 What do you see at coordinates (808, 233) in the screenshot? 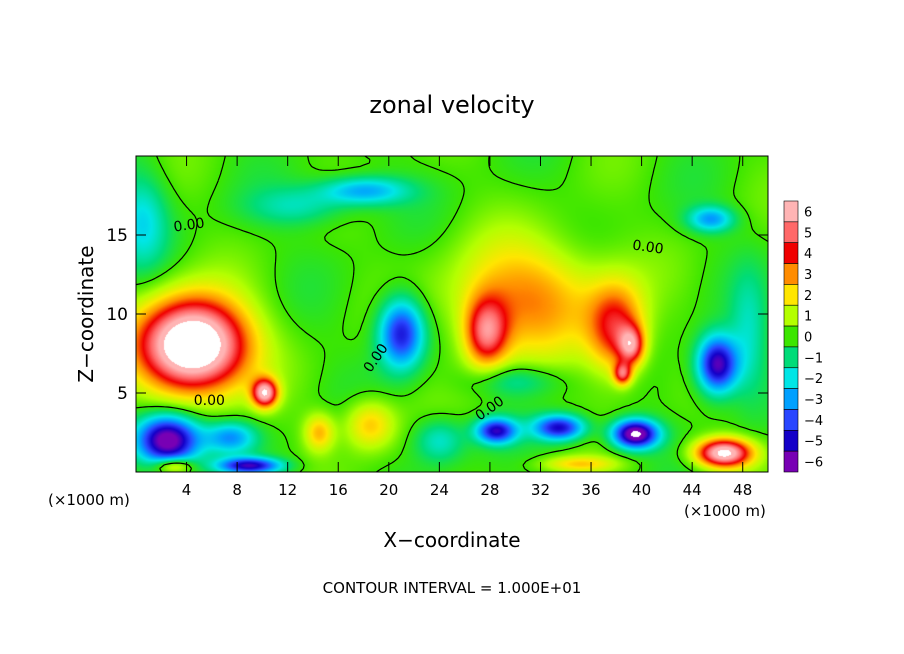
I see `colorbar-label: 5` at bounding box center [808, 233].